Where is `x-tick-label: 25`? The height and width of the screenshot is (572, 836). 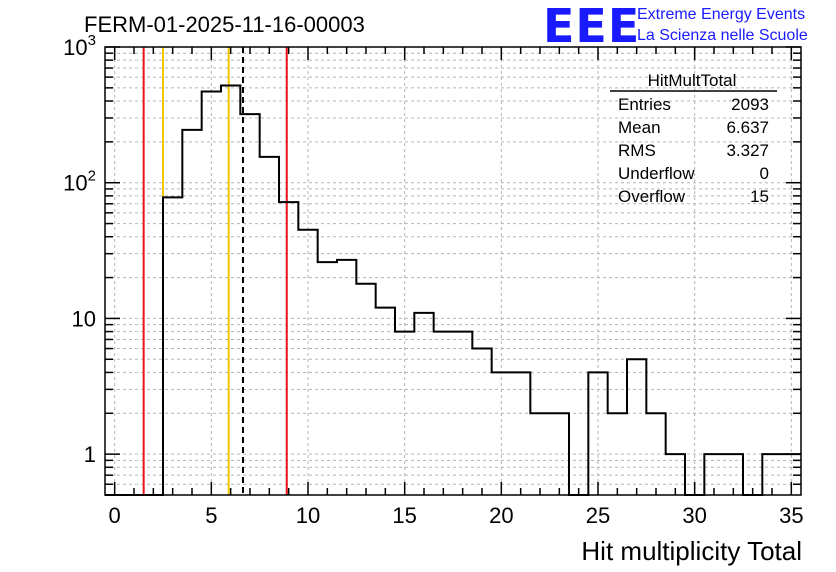 x-tick-label: 25 is located at coordinates (598, 515).